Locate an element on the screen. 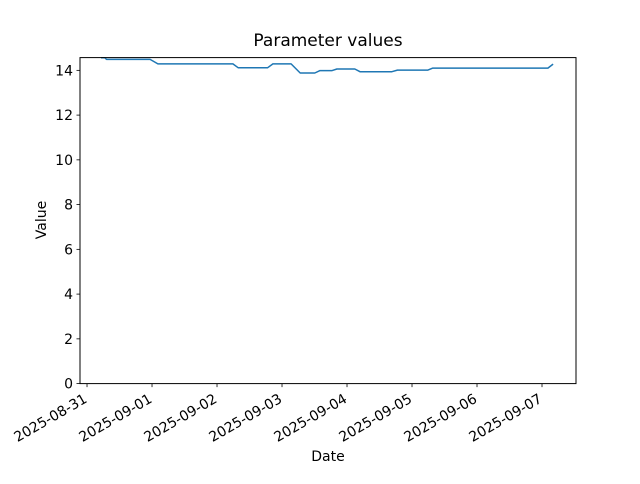 The height and width of the screenshot is (484, 640). y-tick-label: 6 is located at coordinates (68, 250).